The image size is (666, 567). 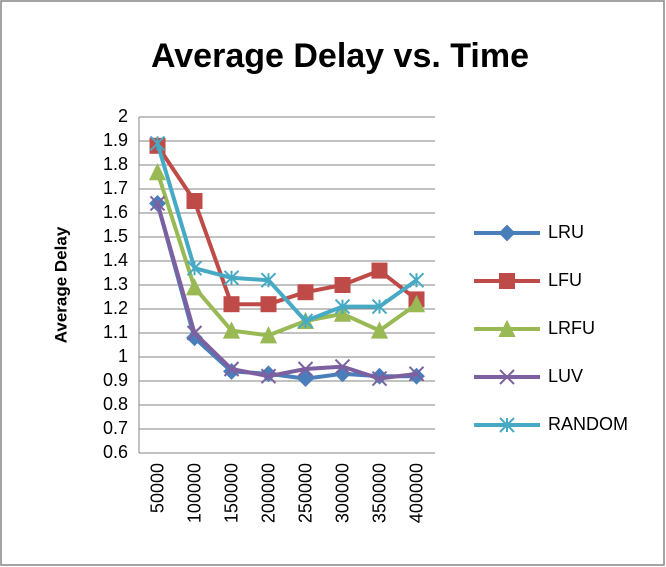 I want to click on y-tick-label: 1.5, so click(x=115, y=236).